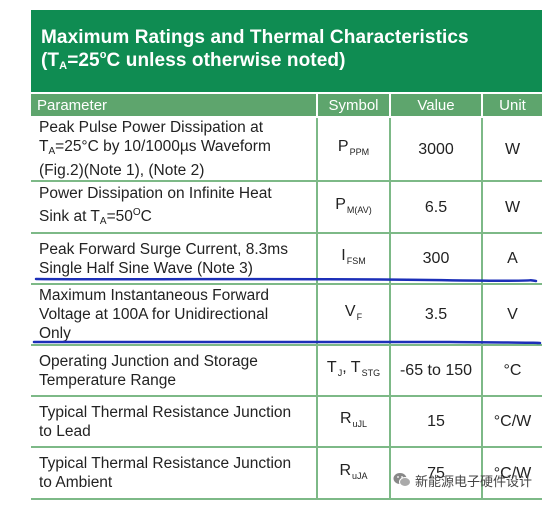  Describe the element at coordinates (354, 371) in the screenshot. I see `symbol-cell: TJ, TSTG` at that location.